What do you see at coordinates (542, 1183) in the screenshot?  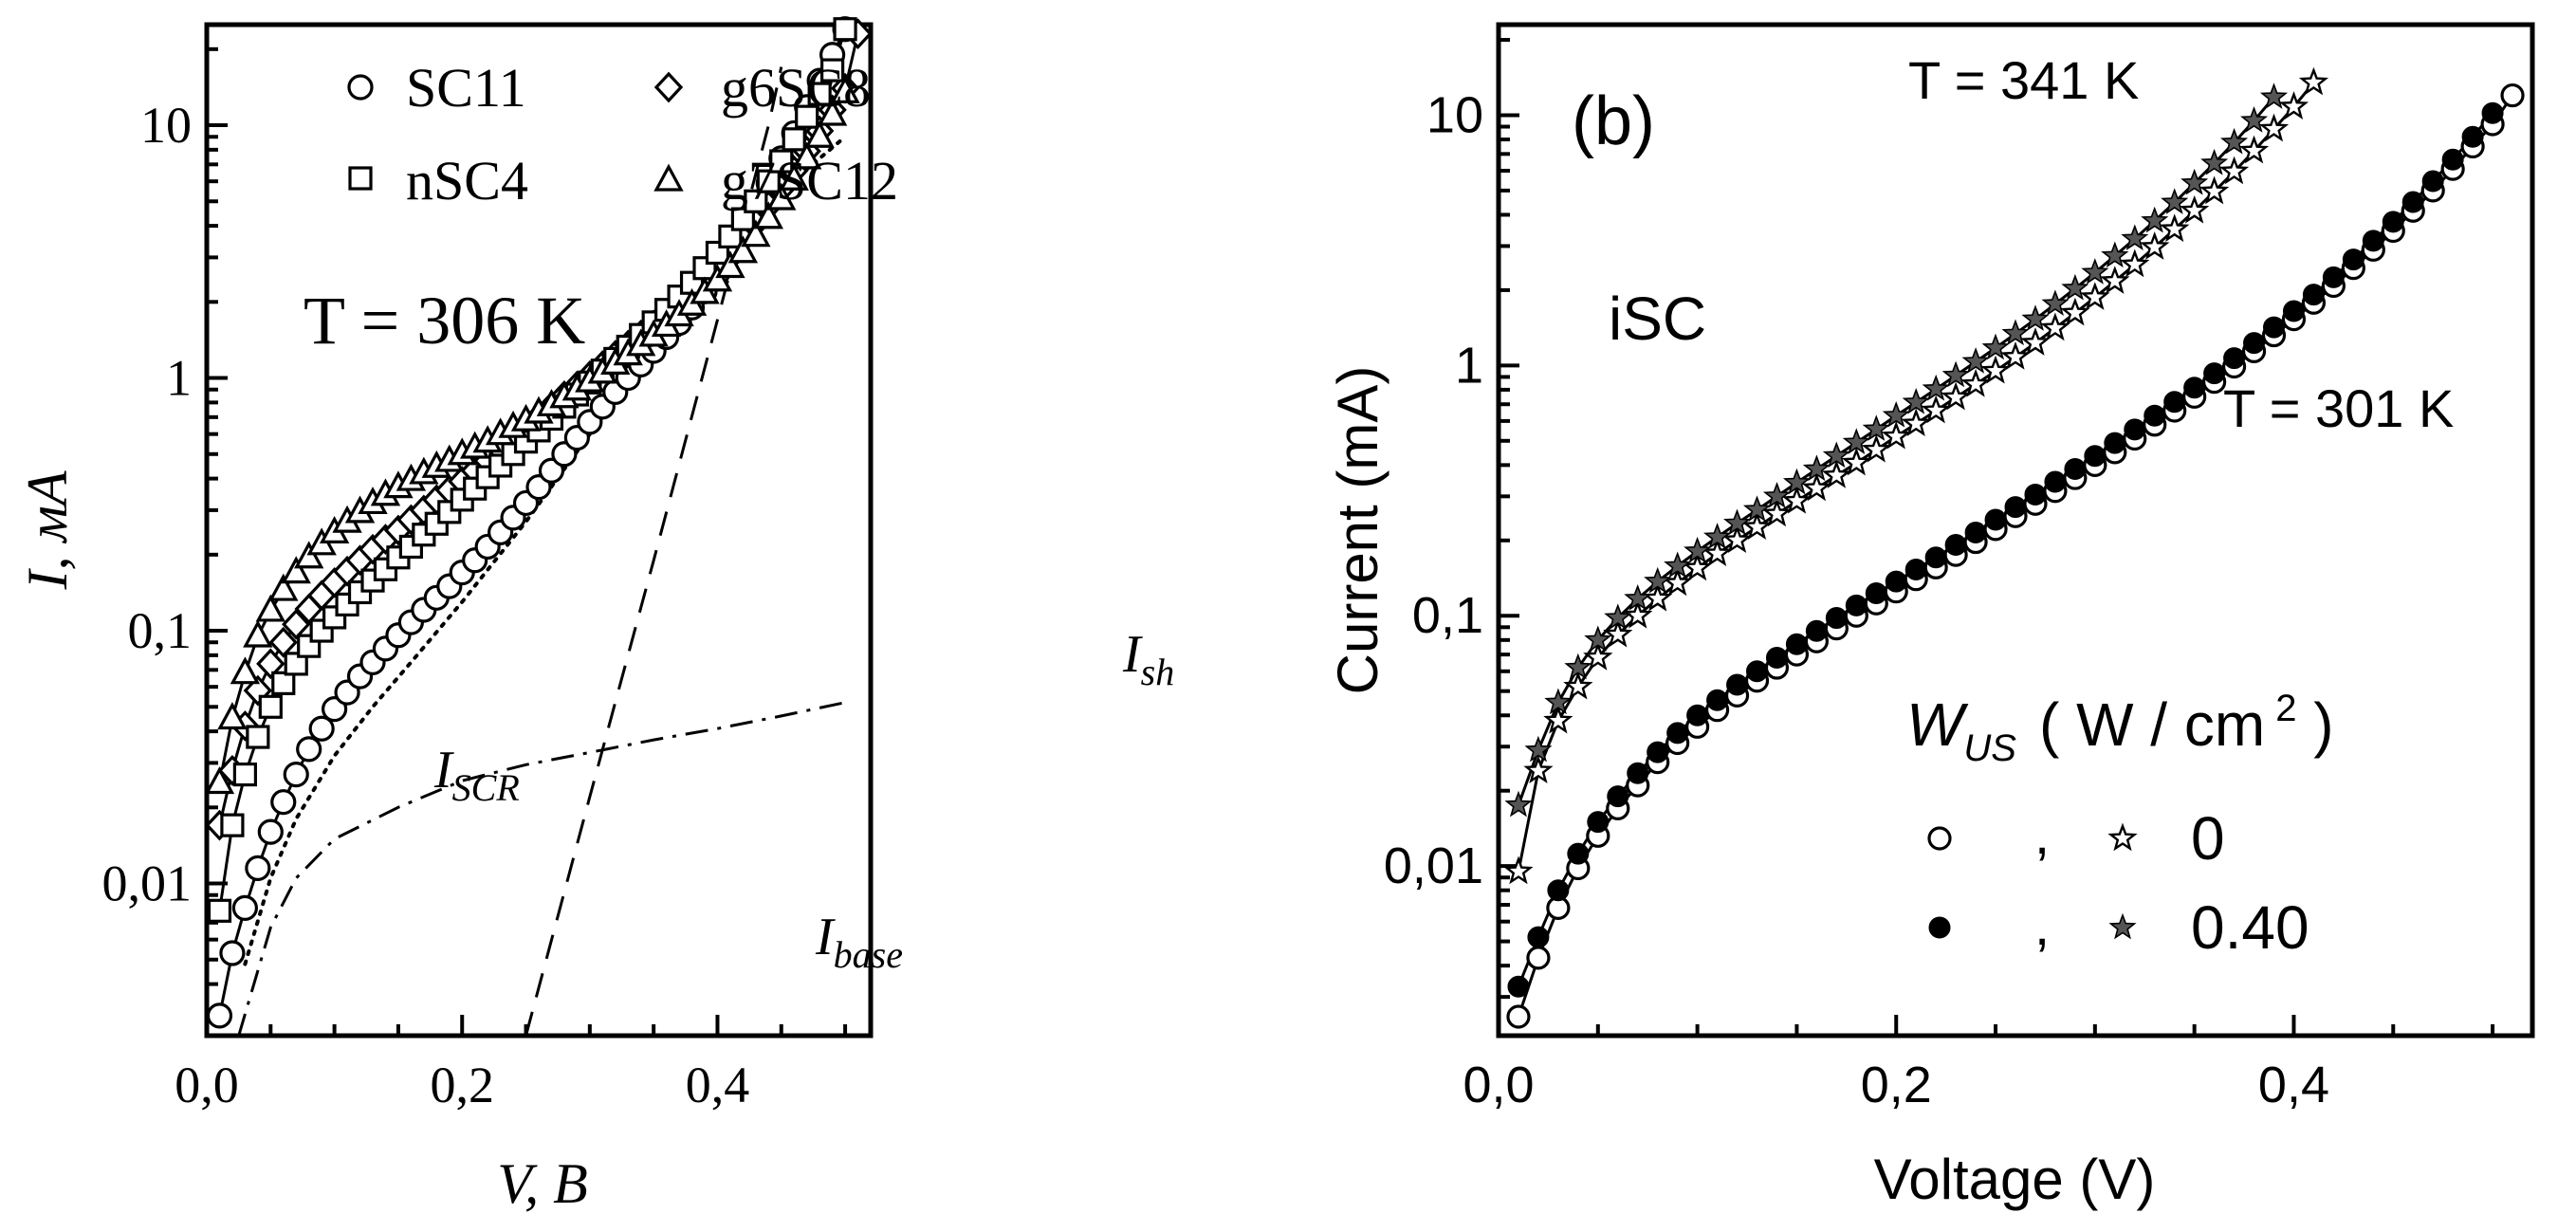 I see `panel-a-x-axis-title: V, В` at bounding box center [542, 1183].